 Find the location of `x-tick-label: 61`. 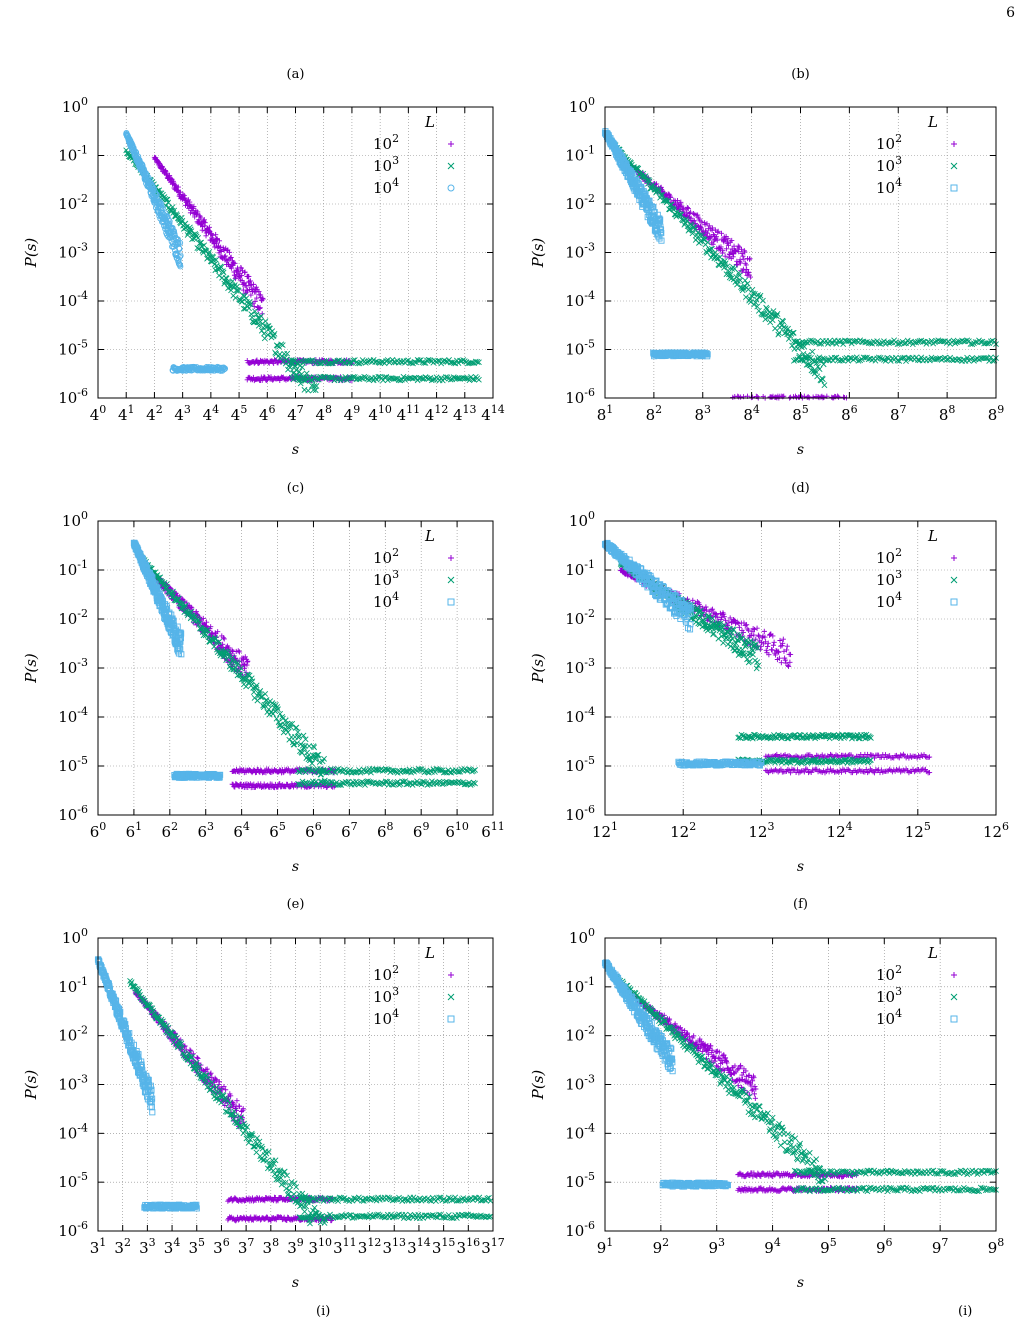

x-tick-label: 61 is located at coordinates (134, 830).